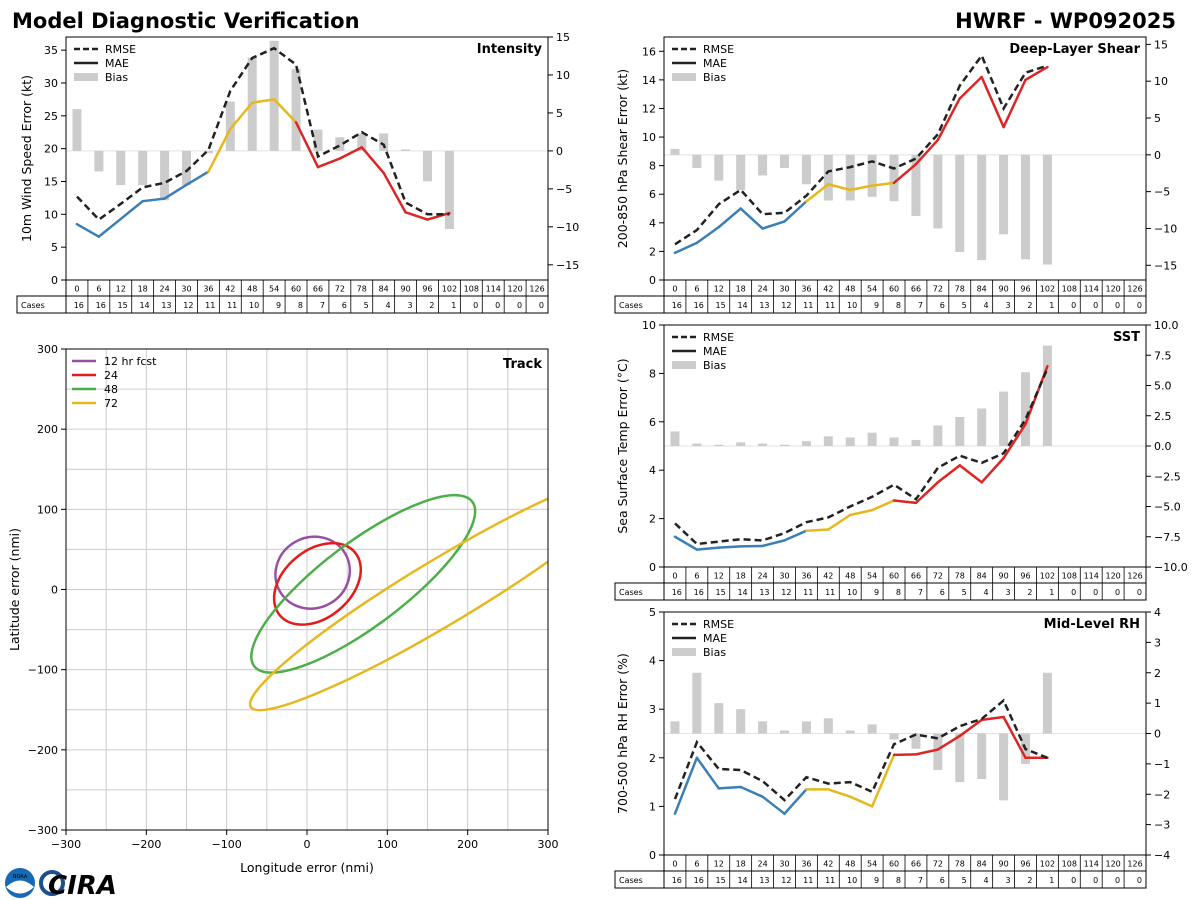  What do you see at coordinates (652, 709) in the screenshot?
I see `y-tick-label: 3` at bounding box center [652, 709].